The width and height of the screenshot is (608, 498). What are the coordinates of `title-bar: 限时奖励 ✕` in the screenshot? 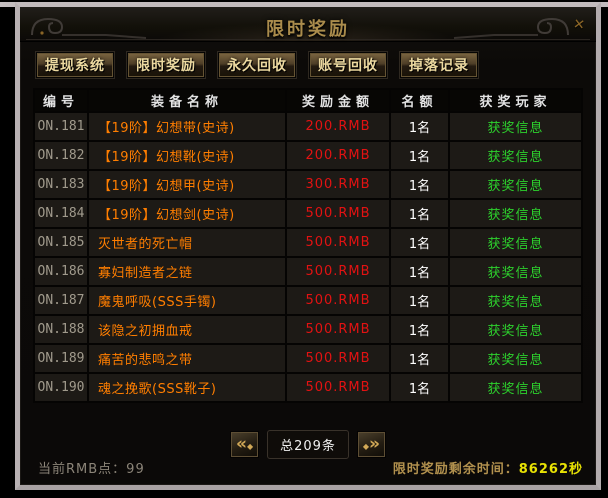 It's located at (308, 24).